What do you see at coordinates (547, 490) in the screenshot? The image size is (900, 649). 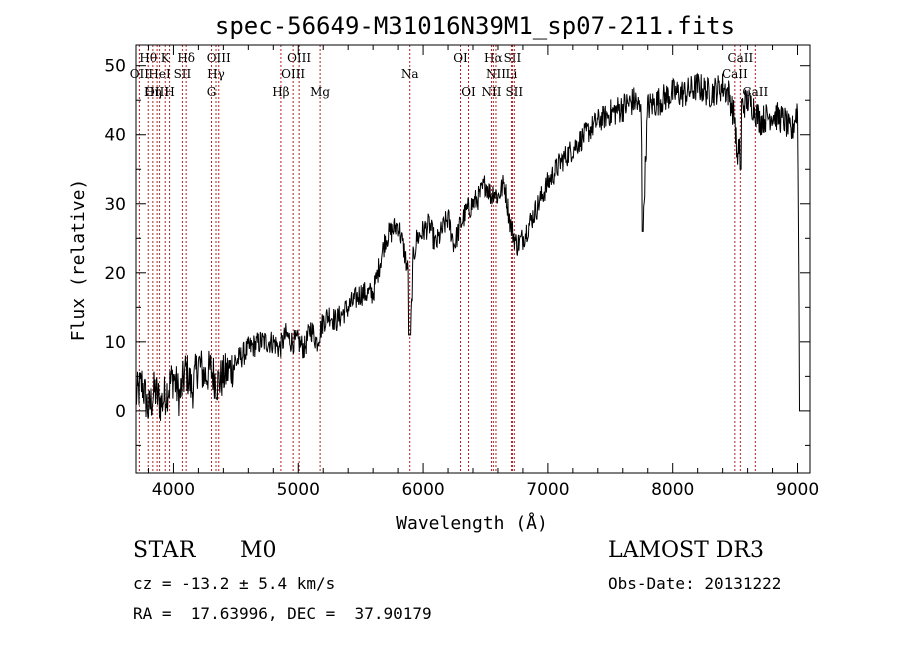 I see `x-tick-label-7000: 7000` at bounding box center [547, 490].